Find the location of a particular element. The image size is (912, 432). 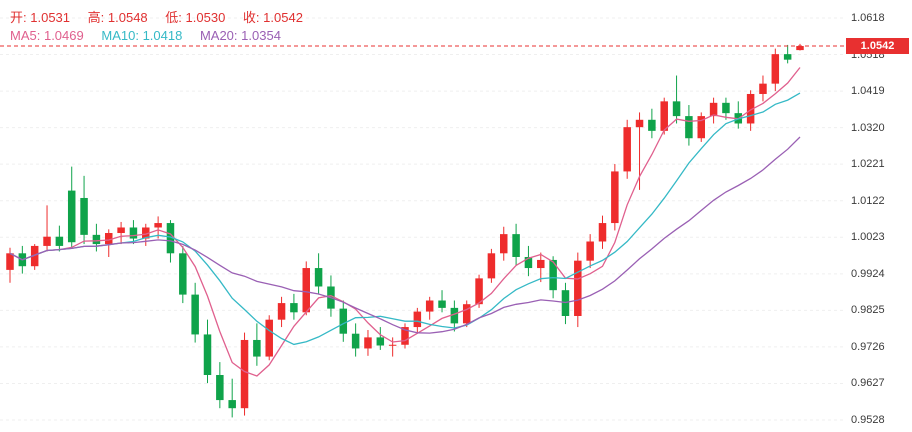

axis-label: 1.0419 is located at coordinates (868, 91).